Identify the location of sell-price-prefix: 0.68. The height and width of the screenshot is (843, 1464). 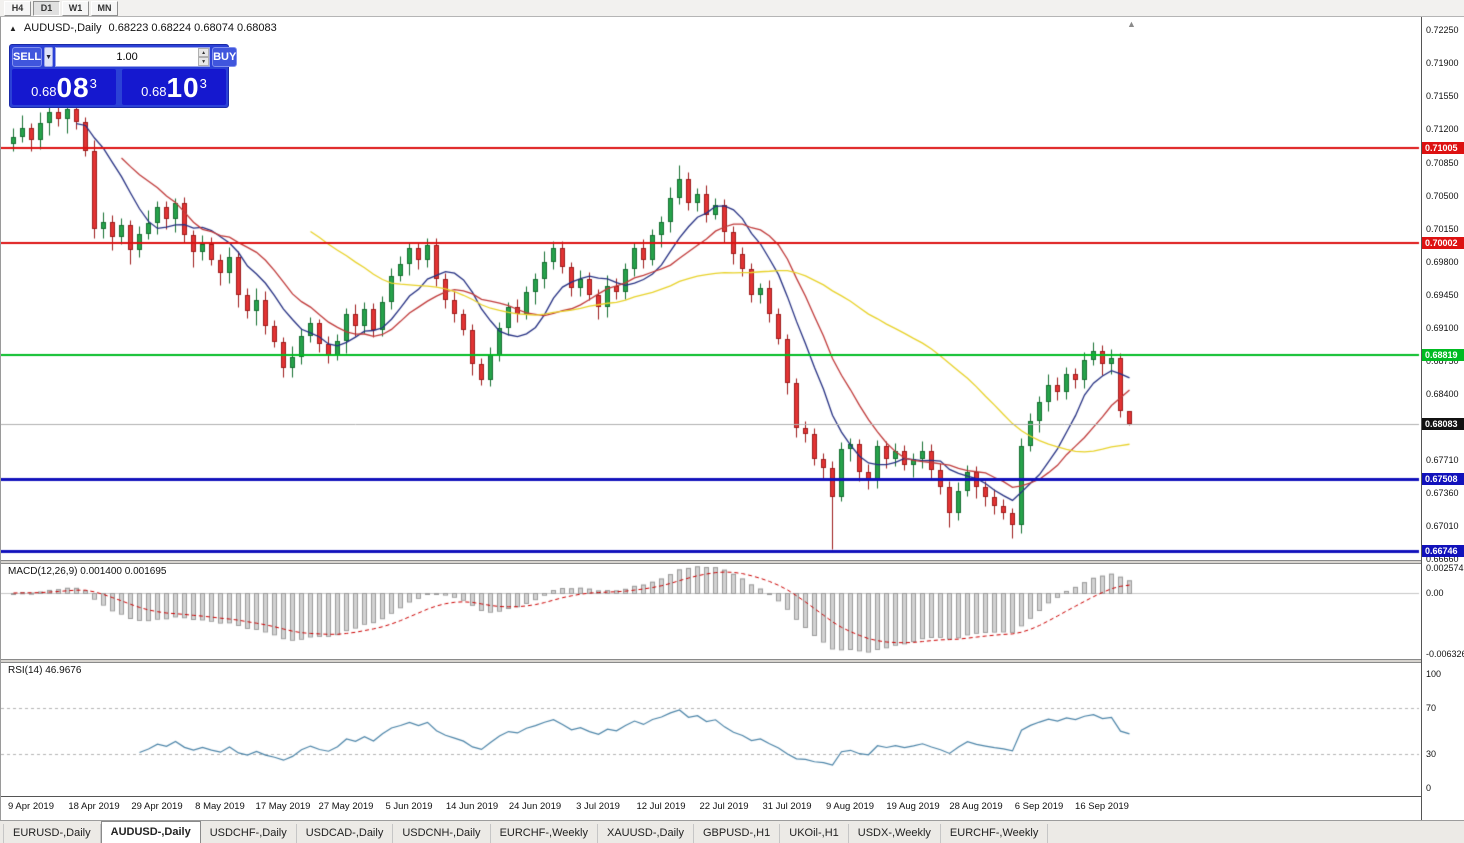
(44, 91).